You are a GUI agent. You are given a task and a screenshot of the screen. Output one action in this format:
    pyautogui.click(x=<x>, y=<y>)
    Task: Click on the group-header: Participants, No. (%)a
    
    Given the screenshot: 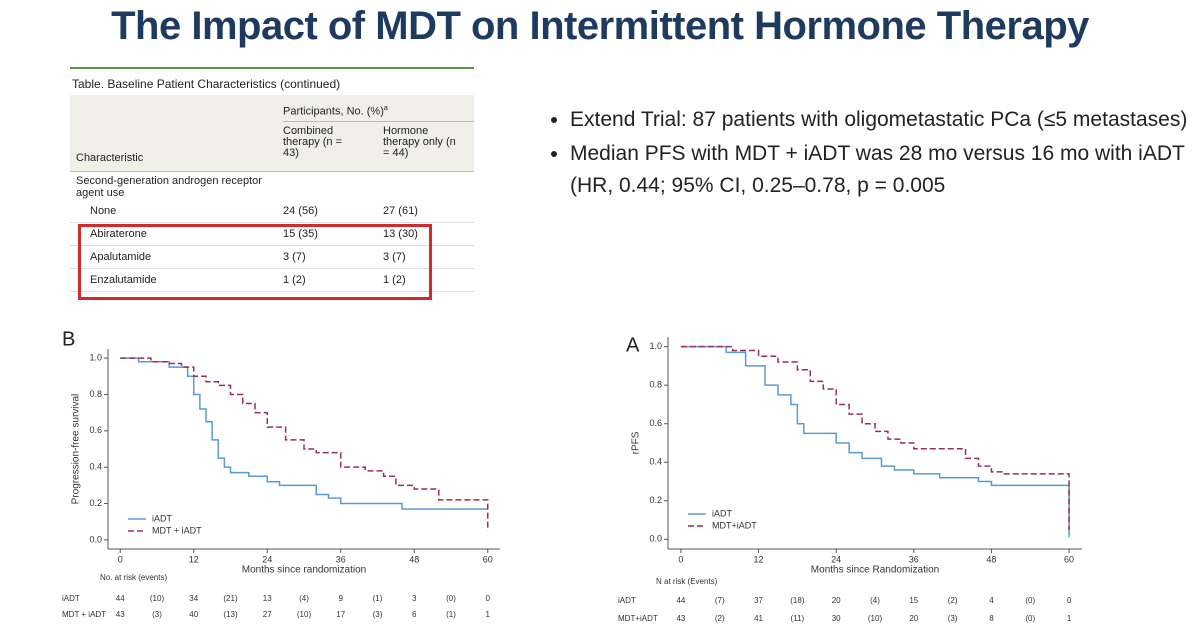 What is the action you would take?
    pyautogui.click(x=335, y=111)
    